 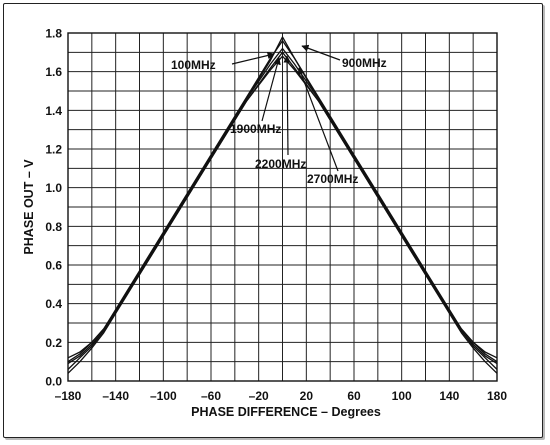 What do you see at coordinates (53, 188) in the screenshot?
I see `y-tick-label: 1.0` at bounding box center [53, 188].